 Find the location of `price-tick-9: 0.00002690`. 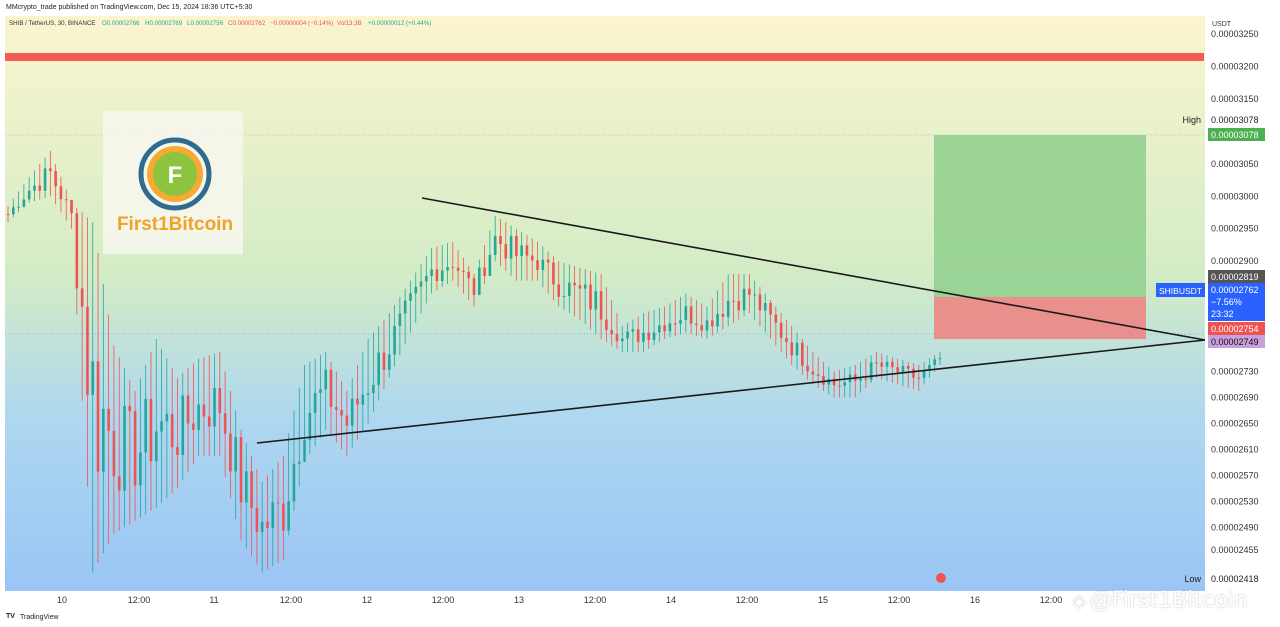

price-tick-9: 0.00002690 is located at coordinates (1235, 397).